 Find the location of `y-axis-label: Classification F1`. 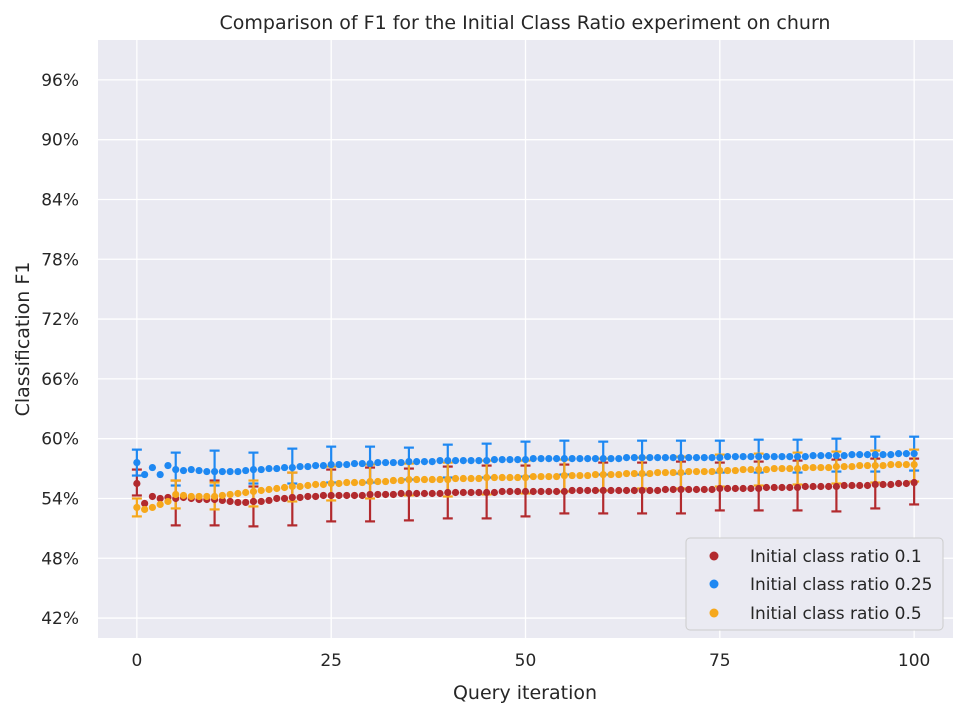

y-axis-label: Classification F1 is located at coordinates (23, 339).